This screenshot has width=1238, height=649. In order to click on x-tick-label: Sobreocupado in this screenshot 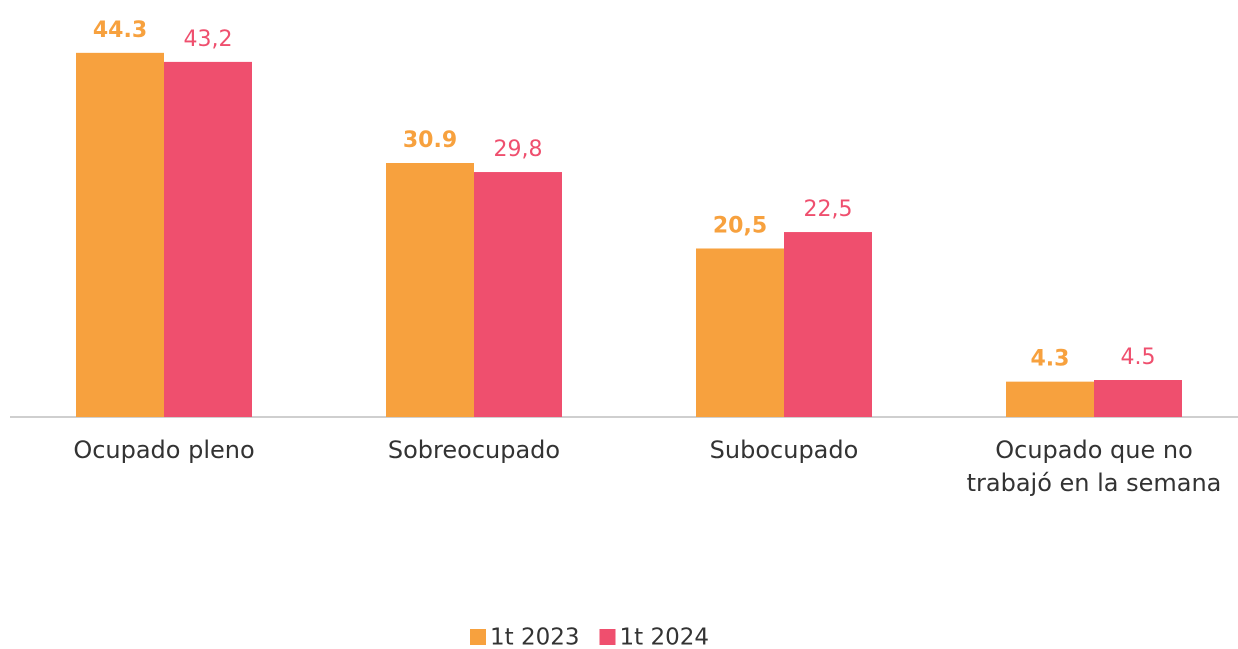, I will do `click(474, 450)`.